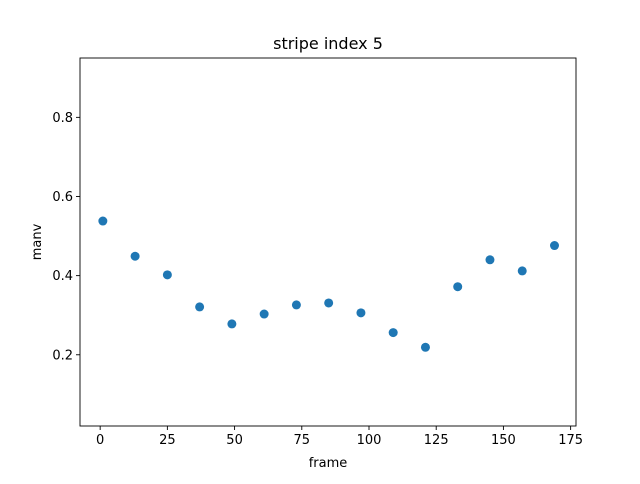  I want to click on x-tick-label: 150, so click(503, 440).